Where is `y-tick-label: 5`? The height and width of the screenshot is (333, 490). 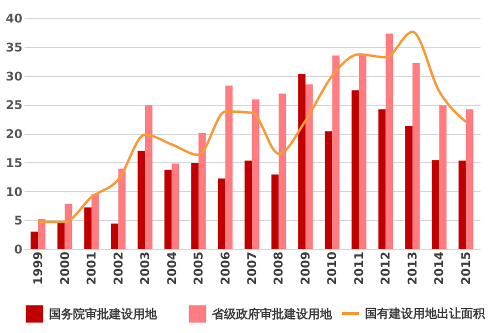
y-tick-label: 5 is located at coordinates (18, 221).